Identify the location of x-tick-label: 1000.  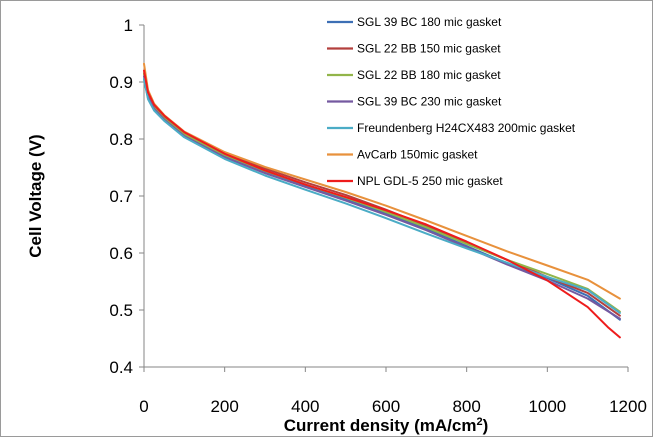
(547, 406).